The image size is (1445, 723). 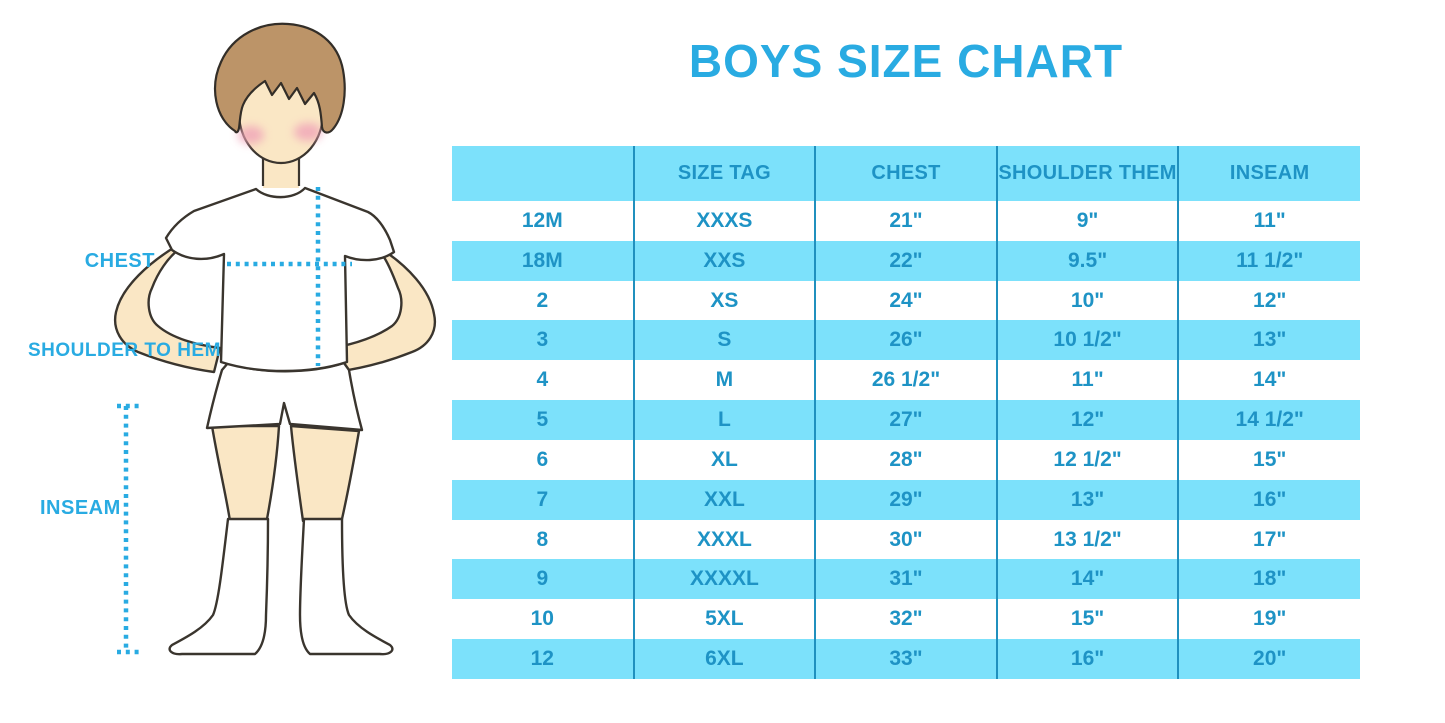 I want to click on arms, so click(x=275, y=308).